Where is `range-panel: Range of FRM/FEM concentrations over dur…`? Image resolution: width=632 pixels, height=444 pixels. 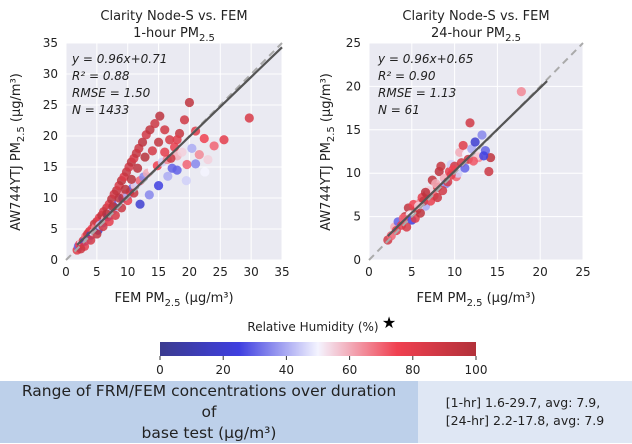
range-panel: Range of FRM/FEM concentrations over dur… is located at coordinates (316, 412).